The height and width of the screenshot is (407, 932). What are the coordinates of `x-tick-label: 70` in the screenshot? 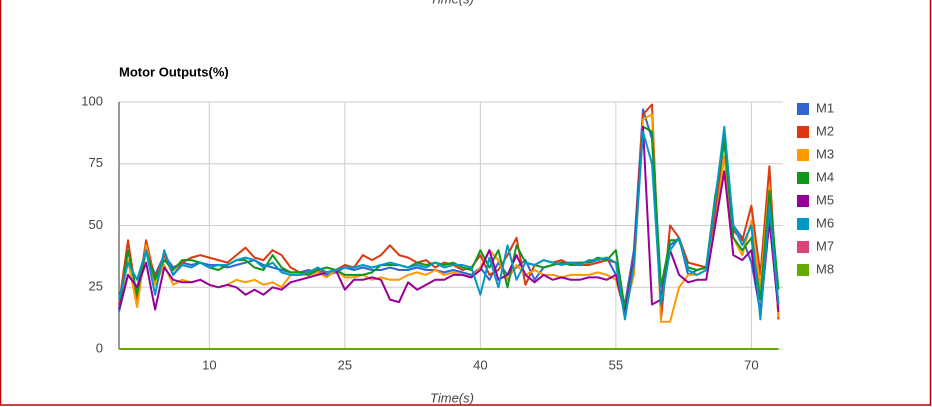 It's located at (751, 364).